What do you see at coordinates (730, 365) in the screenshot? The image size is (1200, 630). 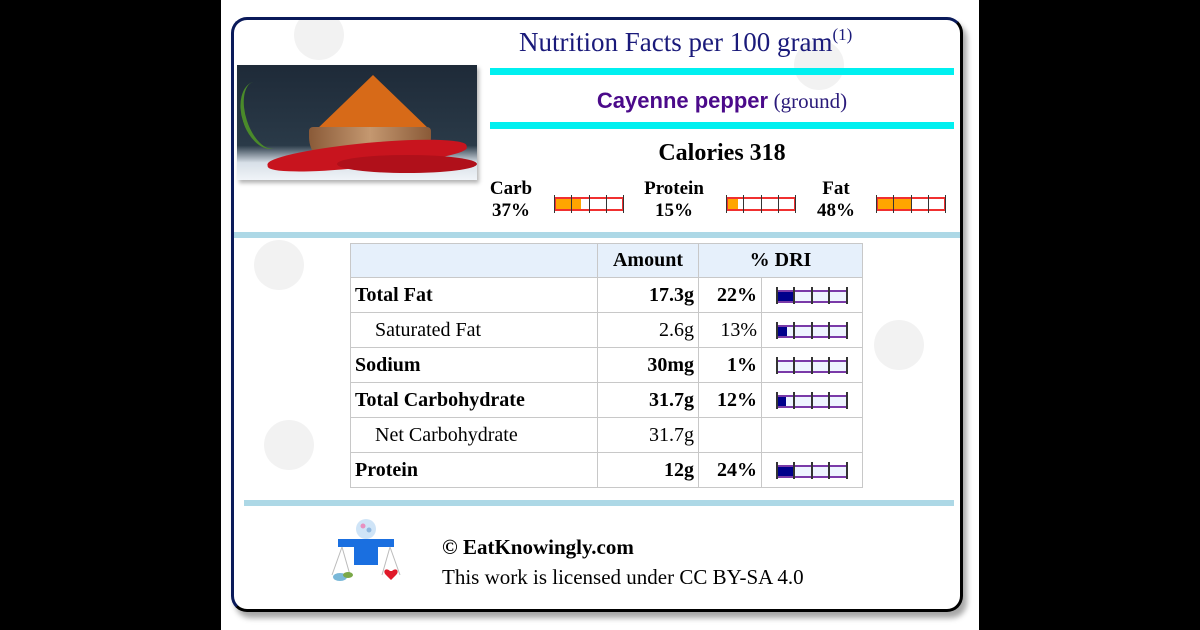 I see `row-dri: 1%` at bounding box center [730, 365].